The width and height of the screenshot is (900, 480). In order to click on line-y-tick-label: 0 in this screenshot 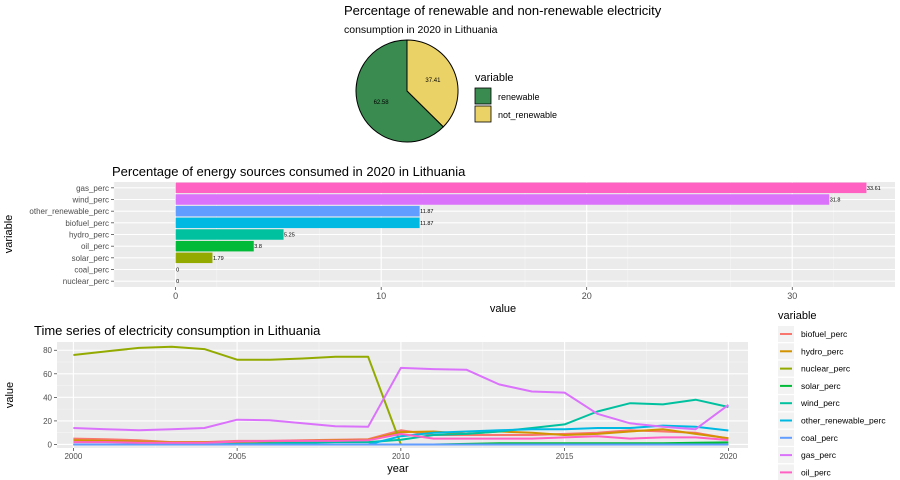, I will do `click(50, 444)`.